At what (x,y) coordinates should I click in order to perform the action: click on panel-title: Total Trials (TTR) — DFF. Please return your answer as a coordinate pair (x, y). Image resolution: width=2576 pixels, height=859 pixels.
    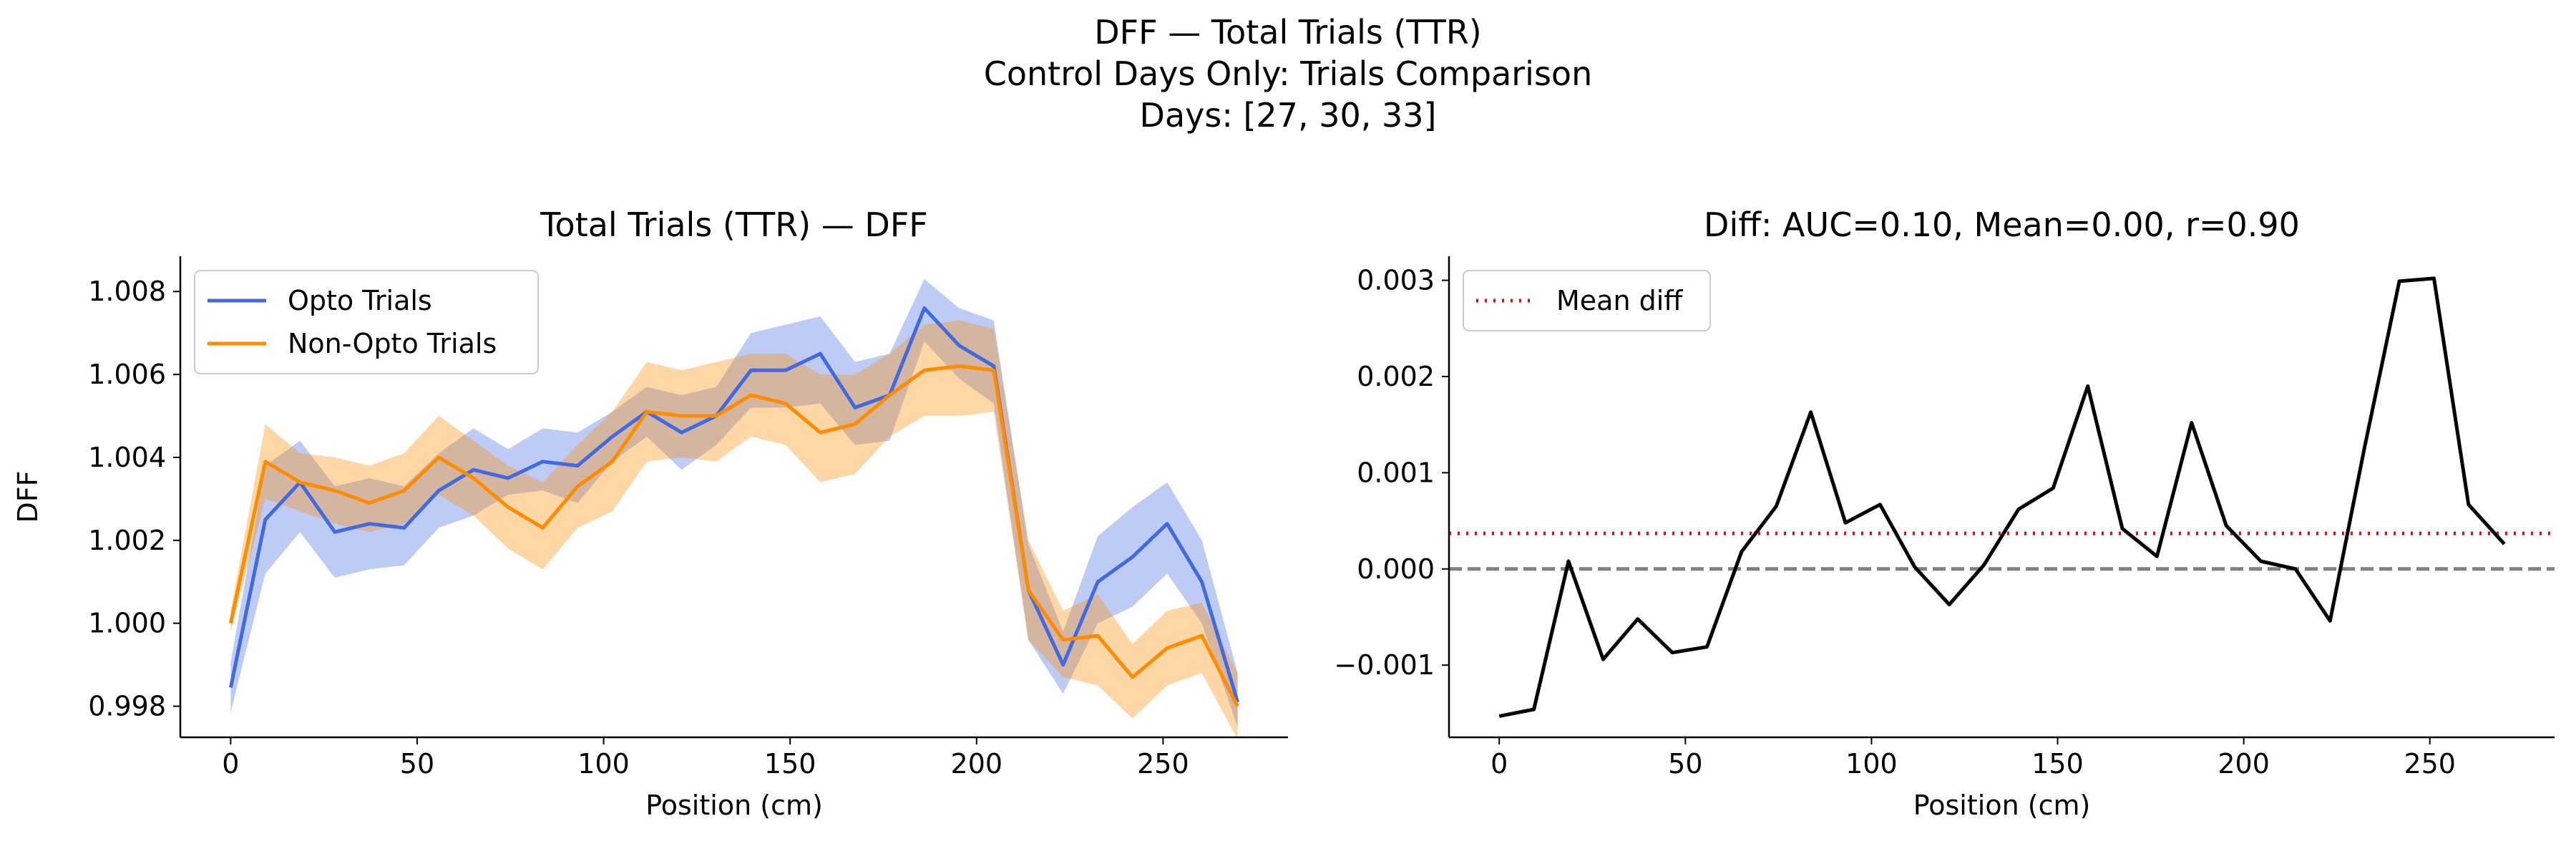
    Looking at the image, I should click on (733, 224).